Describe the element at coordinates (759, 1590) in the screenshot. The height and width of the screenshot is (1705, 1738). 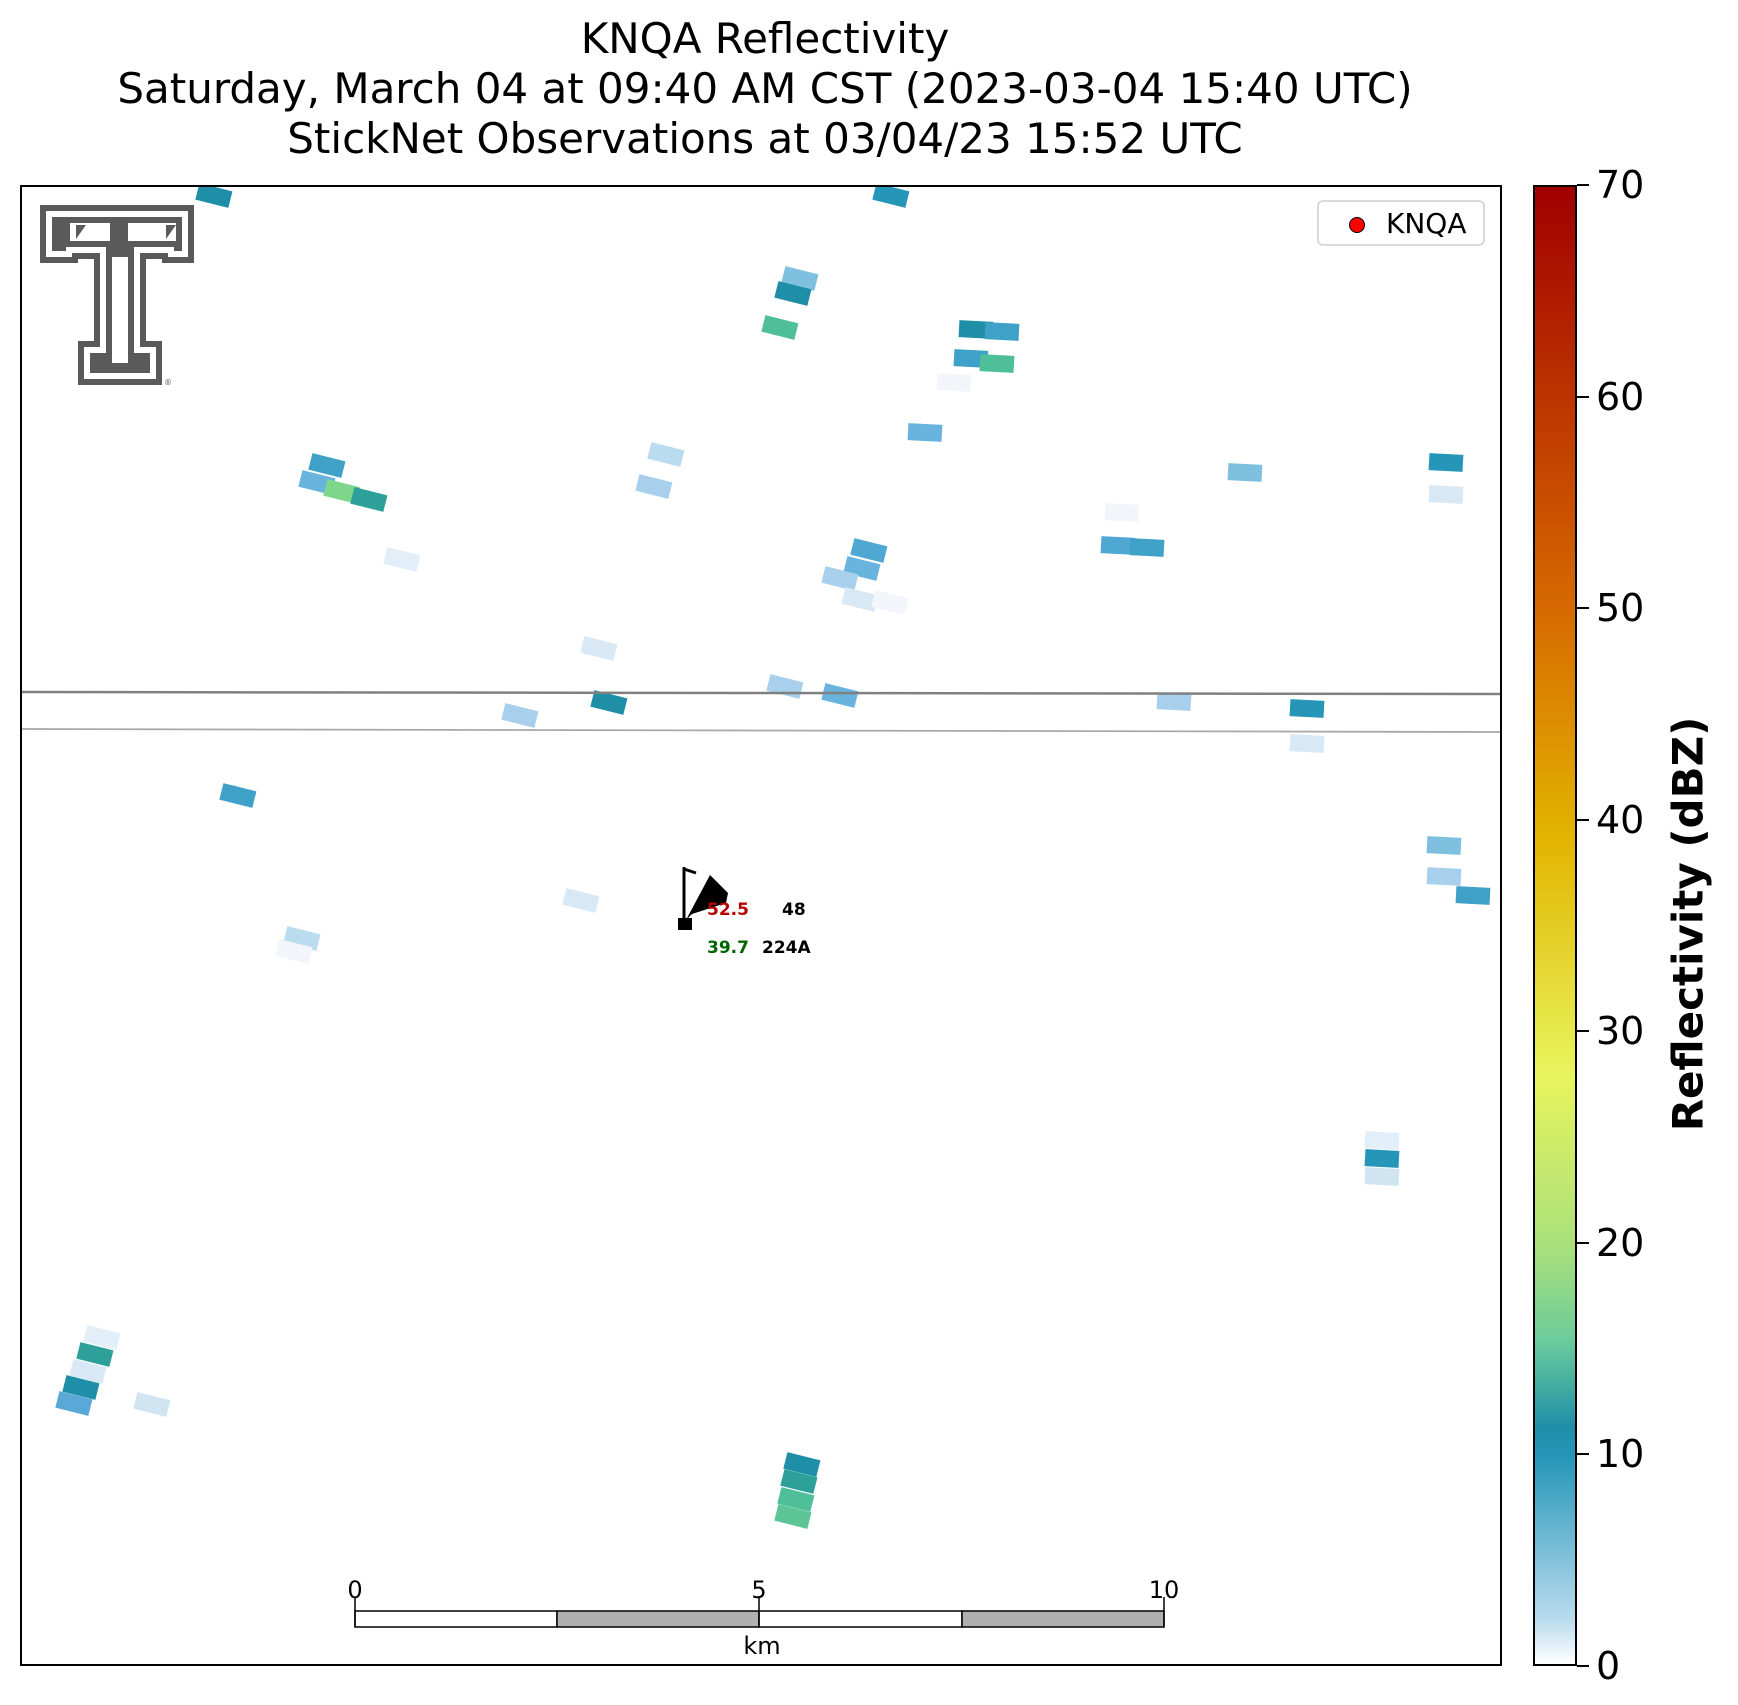
I see `scale-label-5: 5` at that location.